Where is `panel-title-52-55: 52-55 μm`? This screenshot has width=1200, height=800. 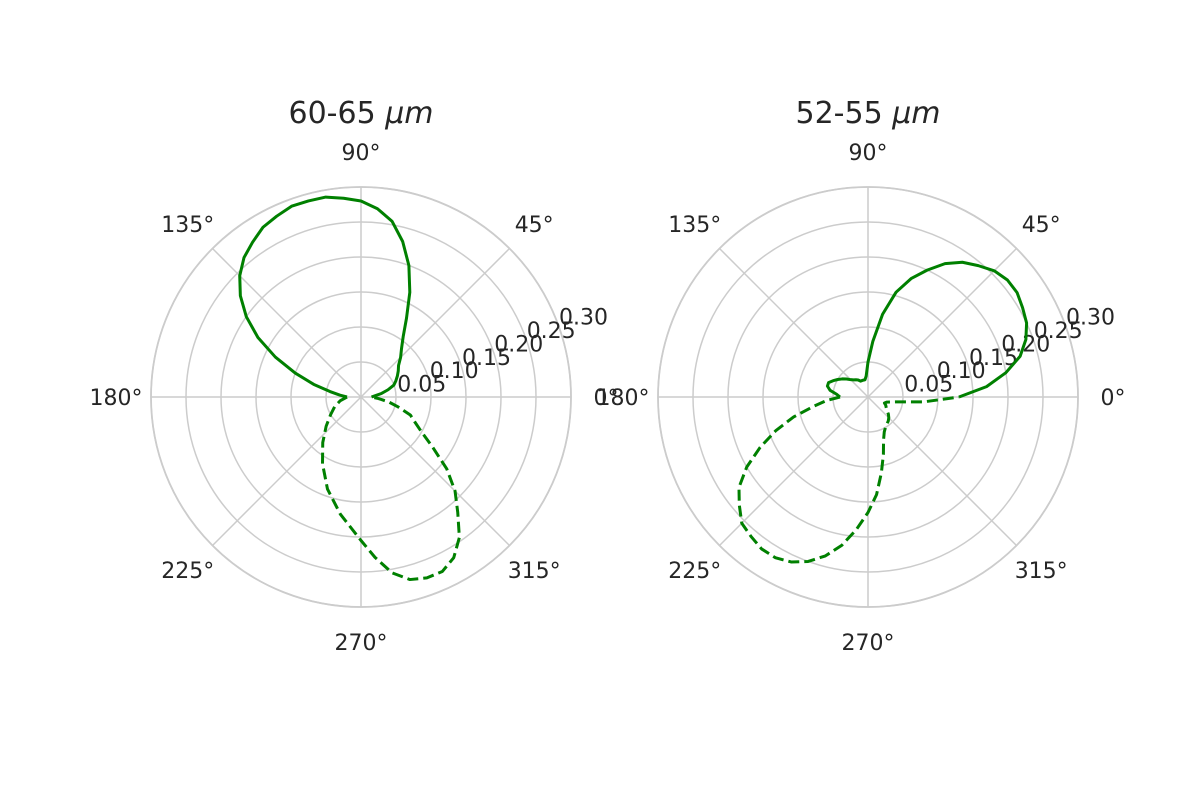
panel-title-52-55: 52-55 μm is located at coordinates (867, 113).